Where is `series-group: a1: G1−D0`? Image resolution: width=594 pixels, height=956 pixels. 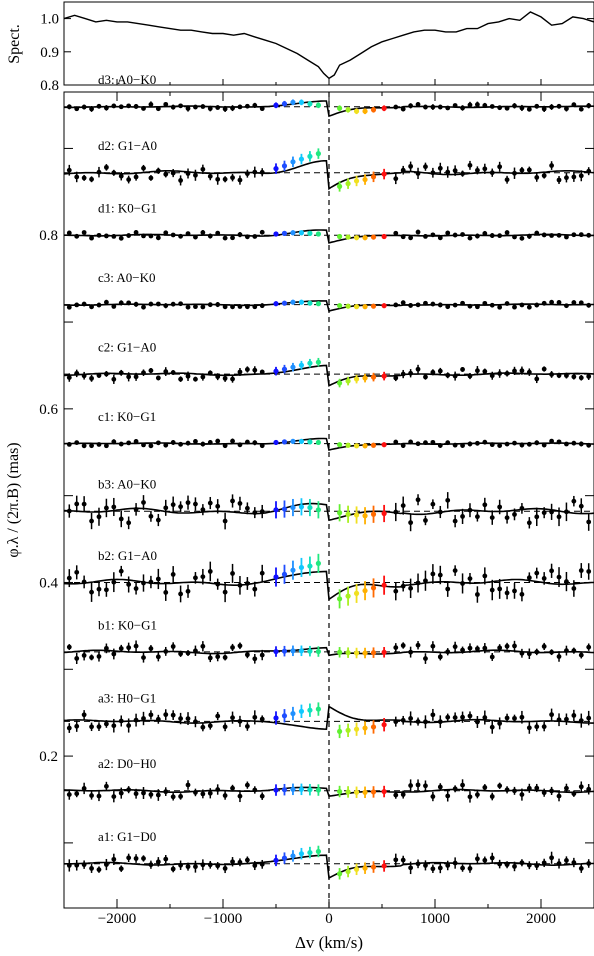
series-group: a1: G1−D0 is located at coordinates (329, 854).